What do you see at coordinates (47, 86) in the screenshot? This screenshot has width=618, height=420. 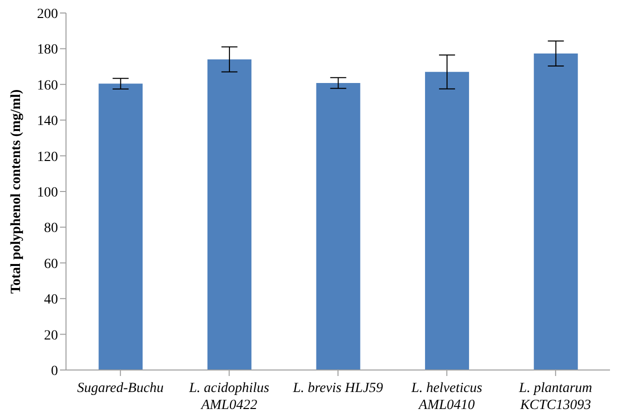 I see `y-tick-label: 160` at bounding box center [47, 86].